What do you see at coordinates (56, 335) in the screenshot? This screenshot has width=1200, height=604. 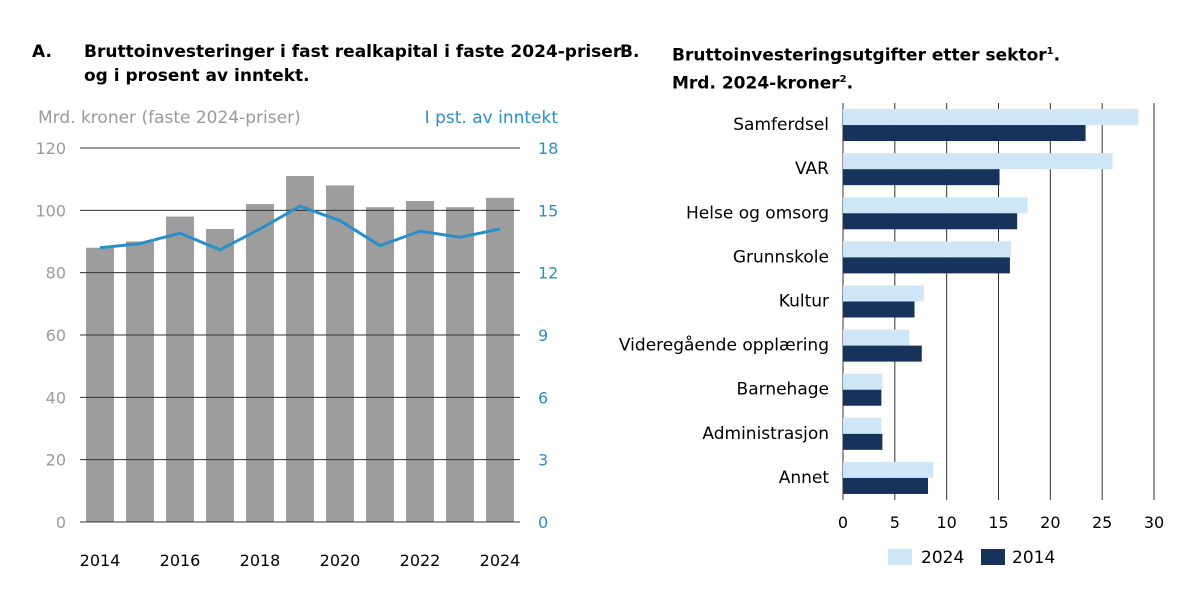 I see `y-tick-left-60: 60` at bounding box center [56, 335].